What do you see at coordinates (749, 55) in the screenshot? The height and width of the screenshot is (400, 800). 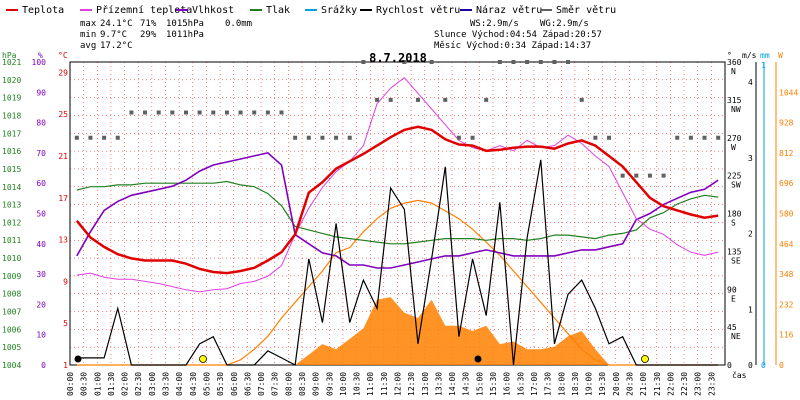 I see `ms-unit: m/s` at bounding box center [749, 55].